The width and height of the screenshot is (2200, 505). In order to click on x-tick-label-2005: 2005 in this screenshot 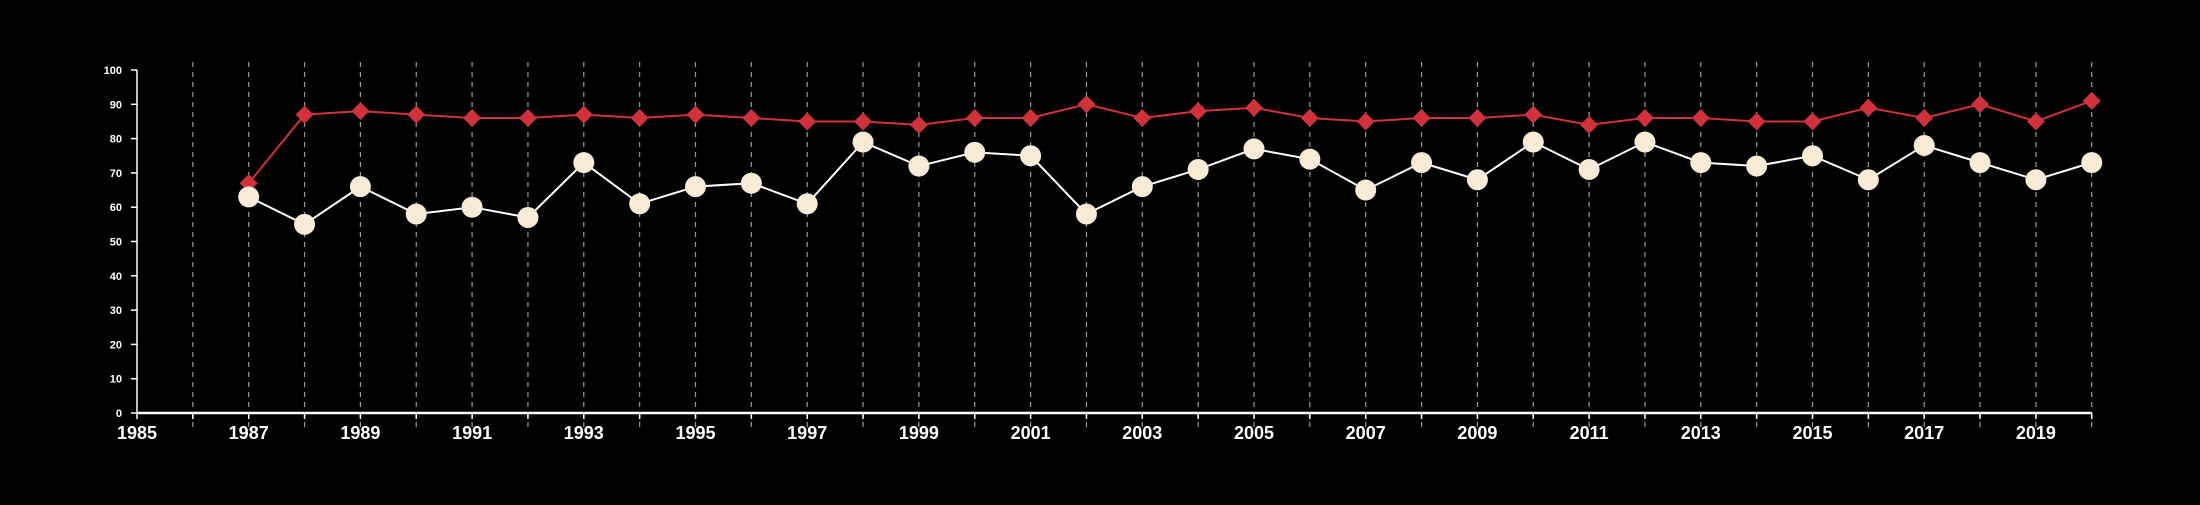, I will do `click(1254, 433)`.